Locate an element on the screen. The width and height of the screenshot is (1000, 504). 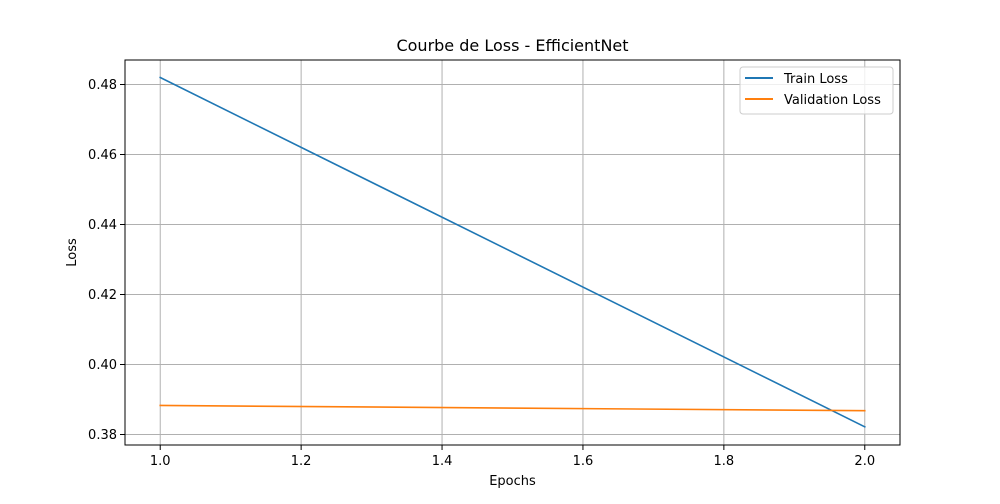
series-line-validation-loss is located at coordinates (512, 408).